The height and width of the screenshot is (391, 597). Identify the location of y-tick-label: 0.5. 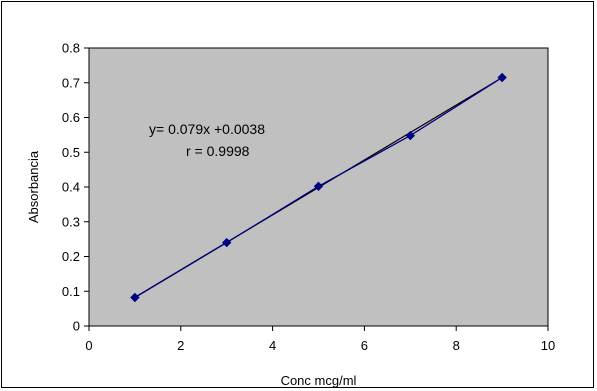
(71, 152).